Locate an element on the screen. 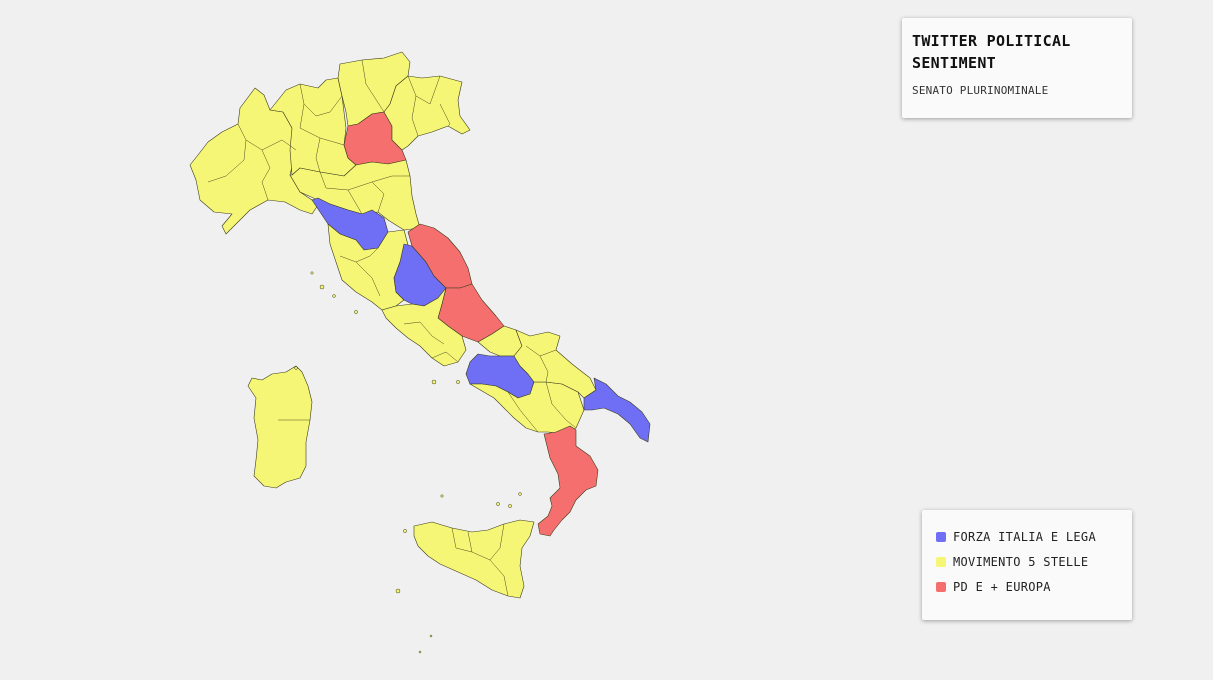  legend-item-pd-europa: PD E + EUROPA is located at coordinates (1027, 586).